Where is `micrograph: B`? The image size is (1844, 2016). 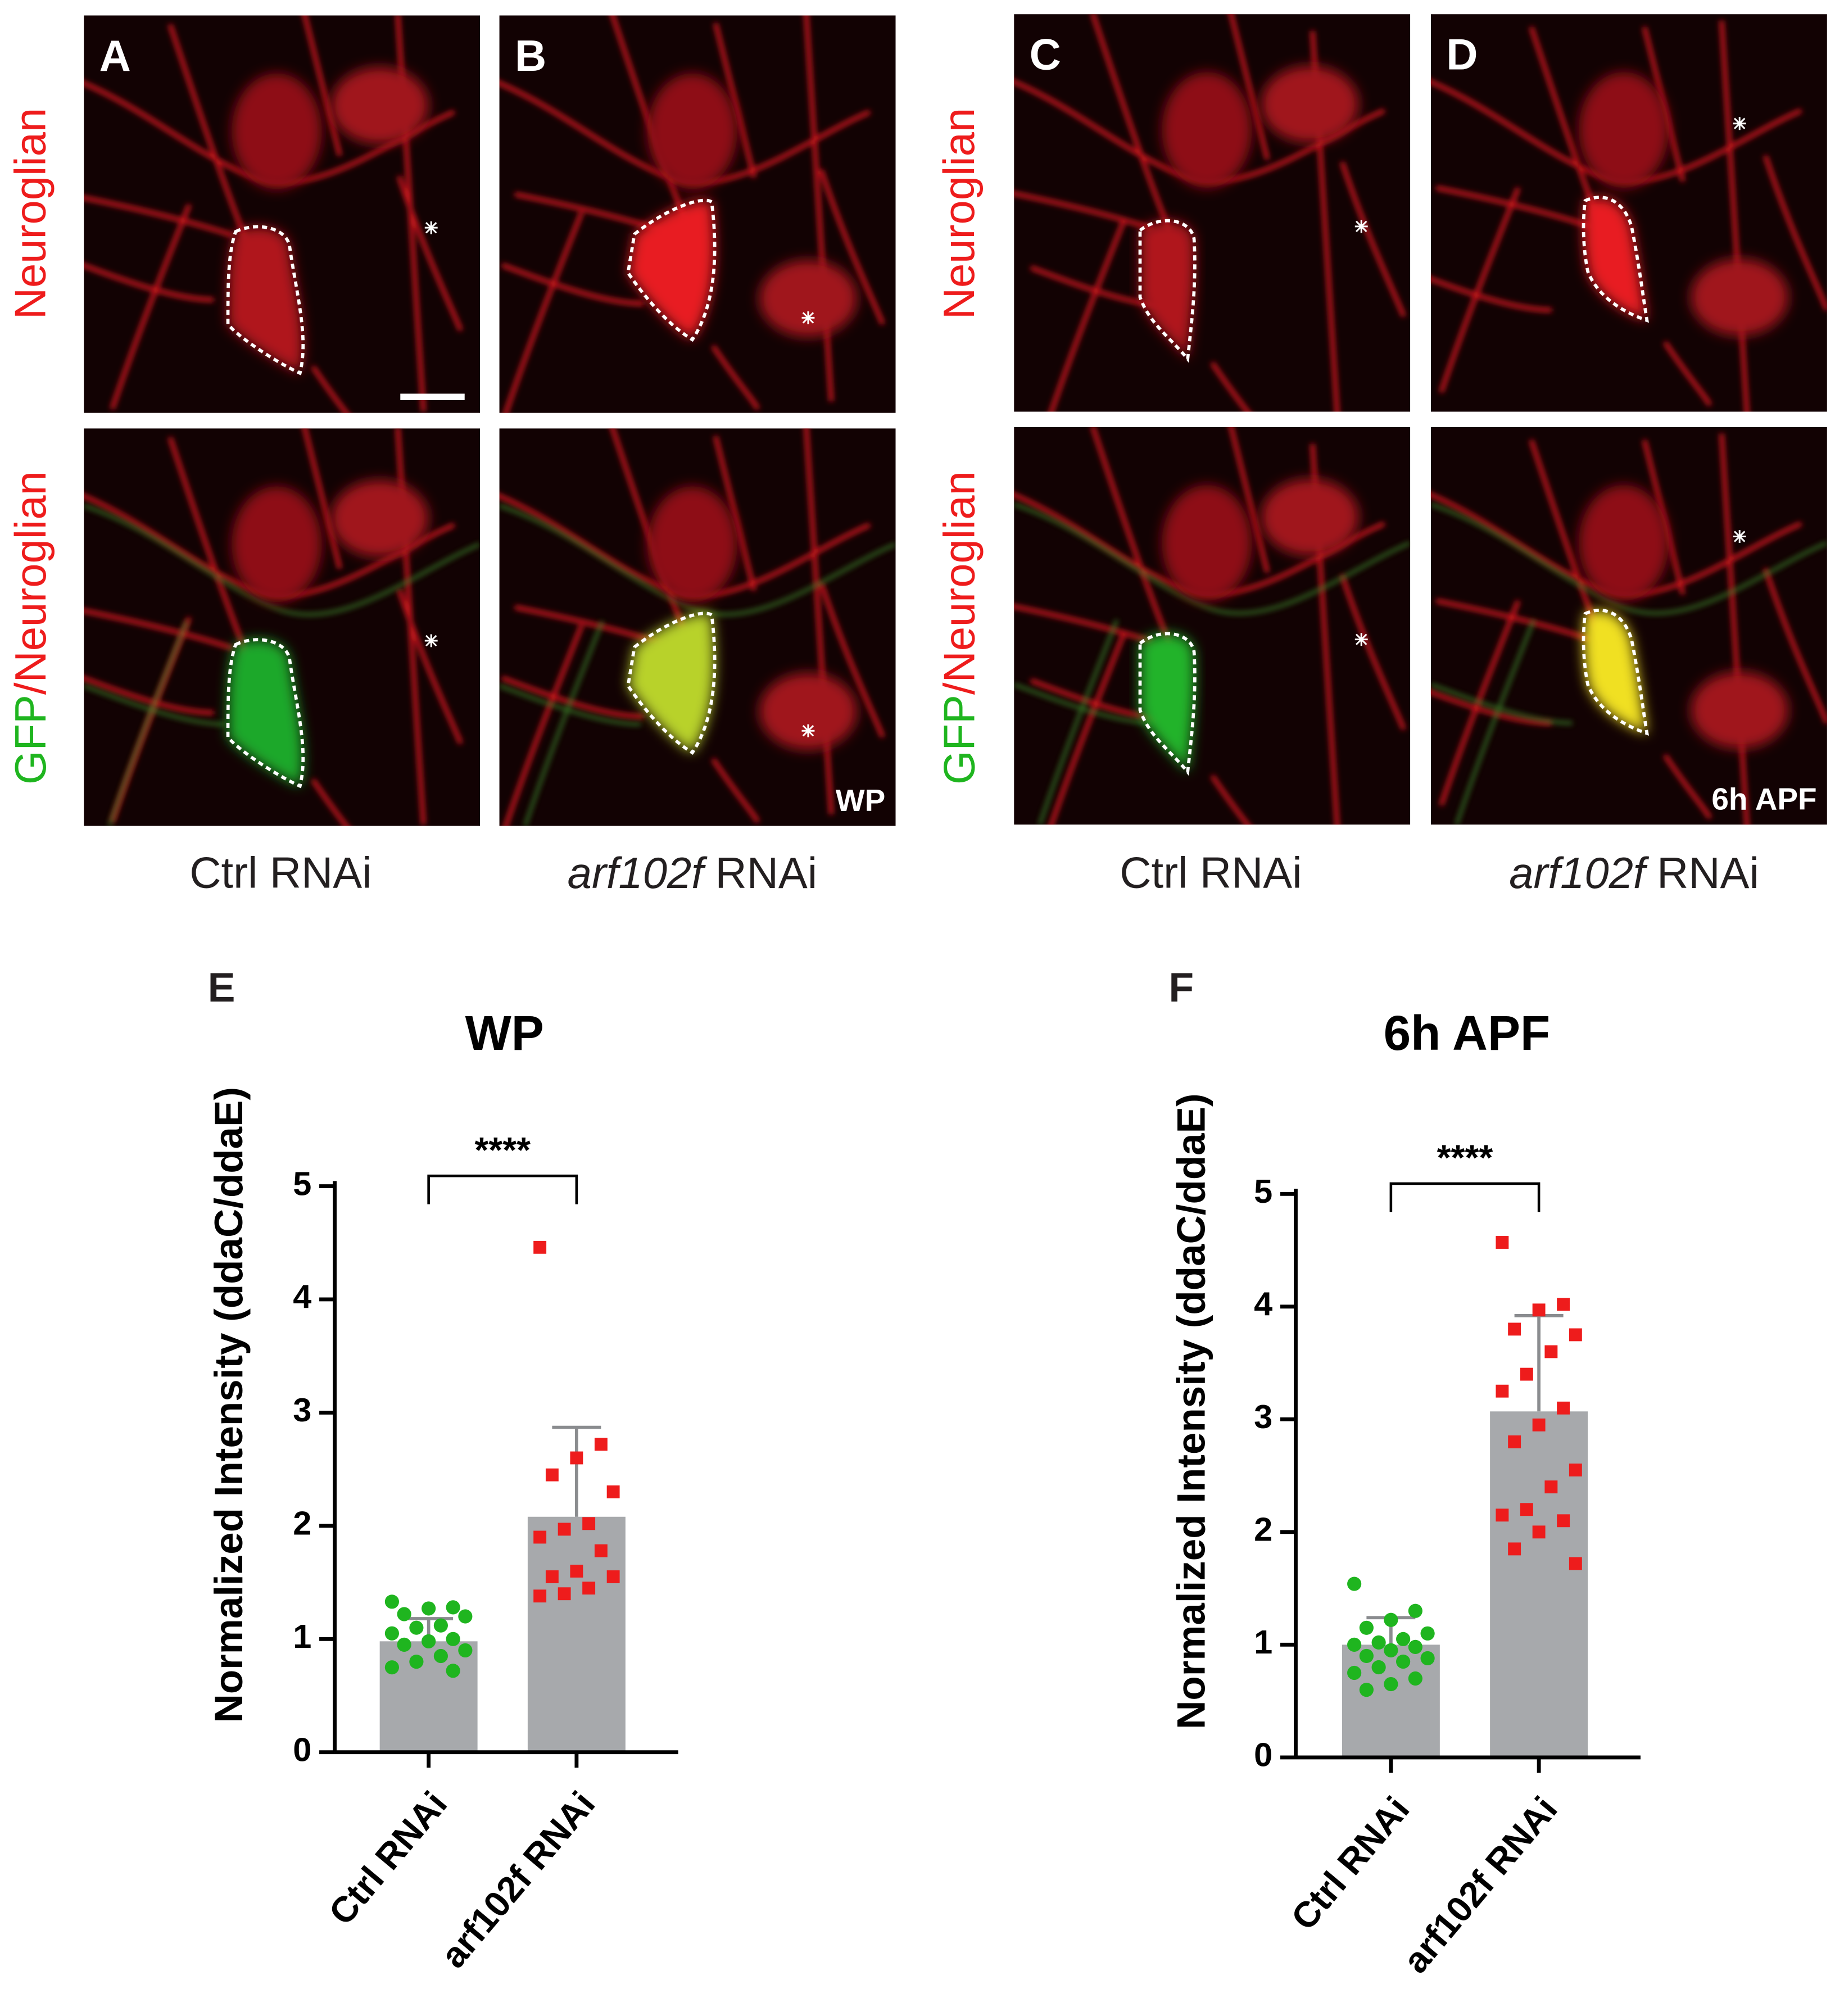
micrograph: B is located at coordinates (697, 214).